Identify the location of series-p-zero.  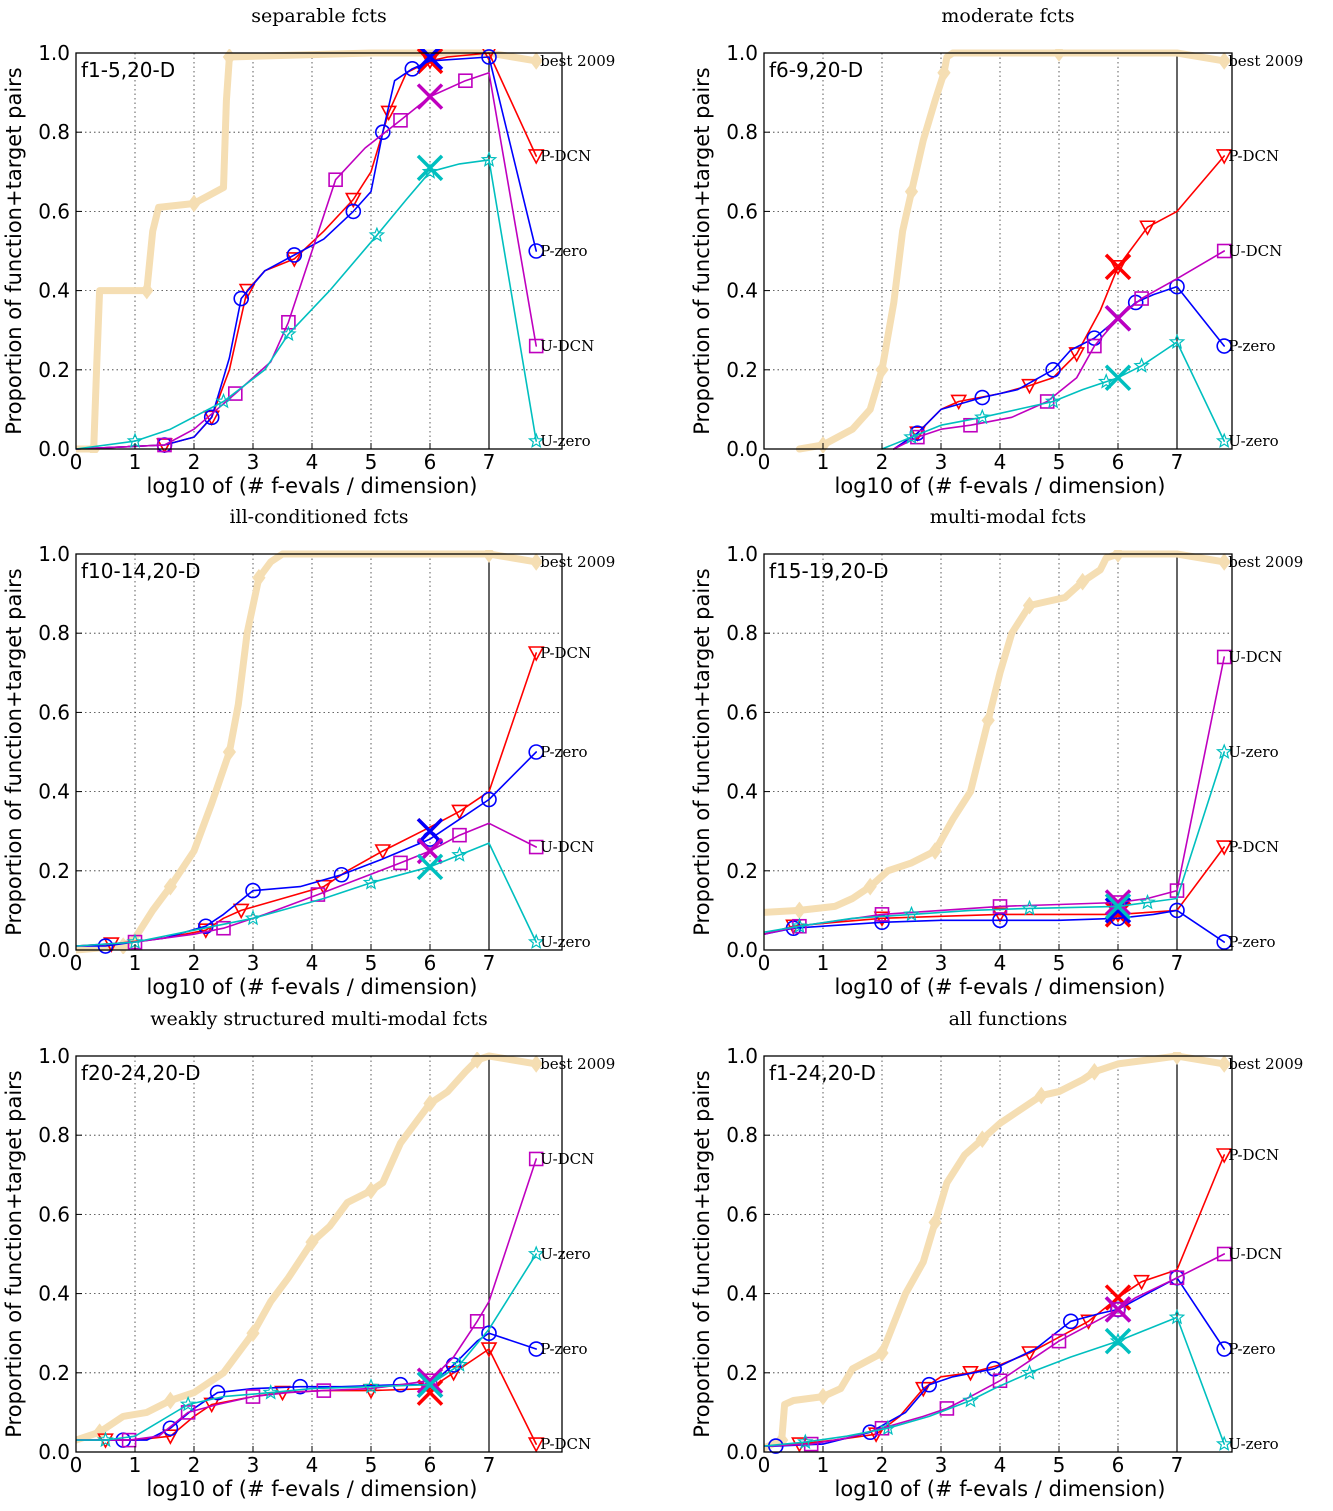
(310, 251).